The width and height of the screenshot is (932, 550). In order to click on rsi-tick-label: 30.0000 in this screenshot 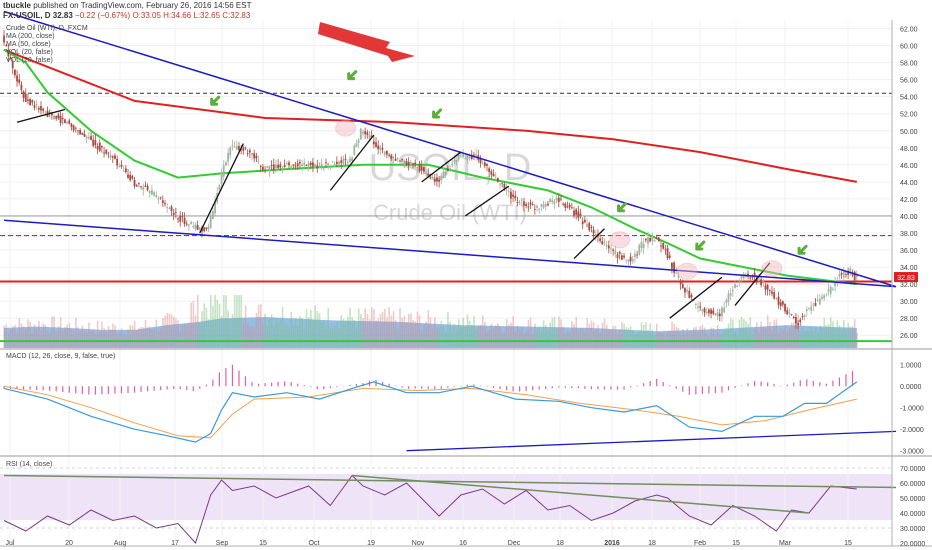, I will do `click(912, 529)`.